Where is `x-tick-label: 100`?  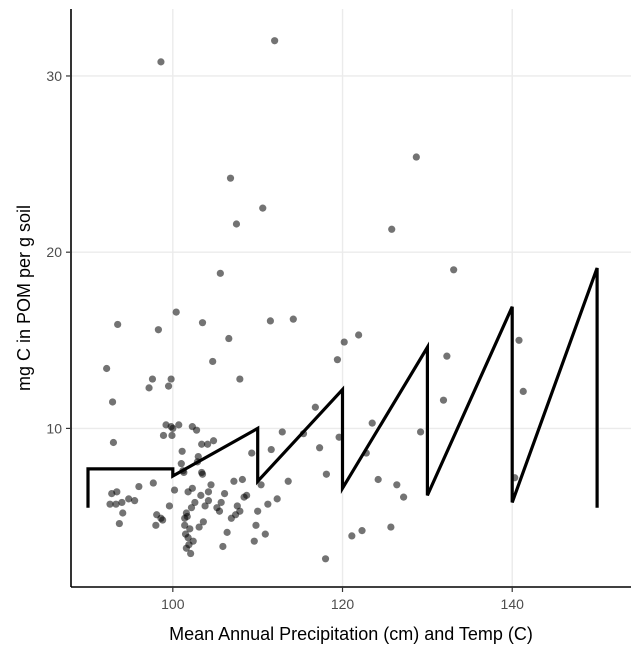 x-tick-label: 100 is located at coordinates (173, 604).